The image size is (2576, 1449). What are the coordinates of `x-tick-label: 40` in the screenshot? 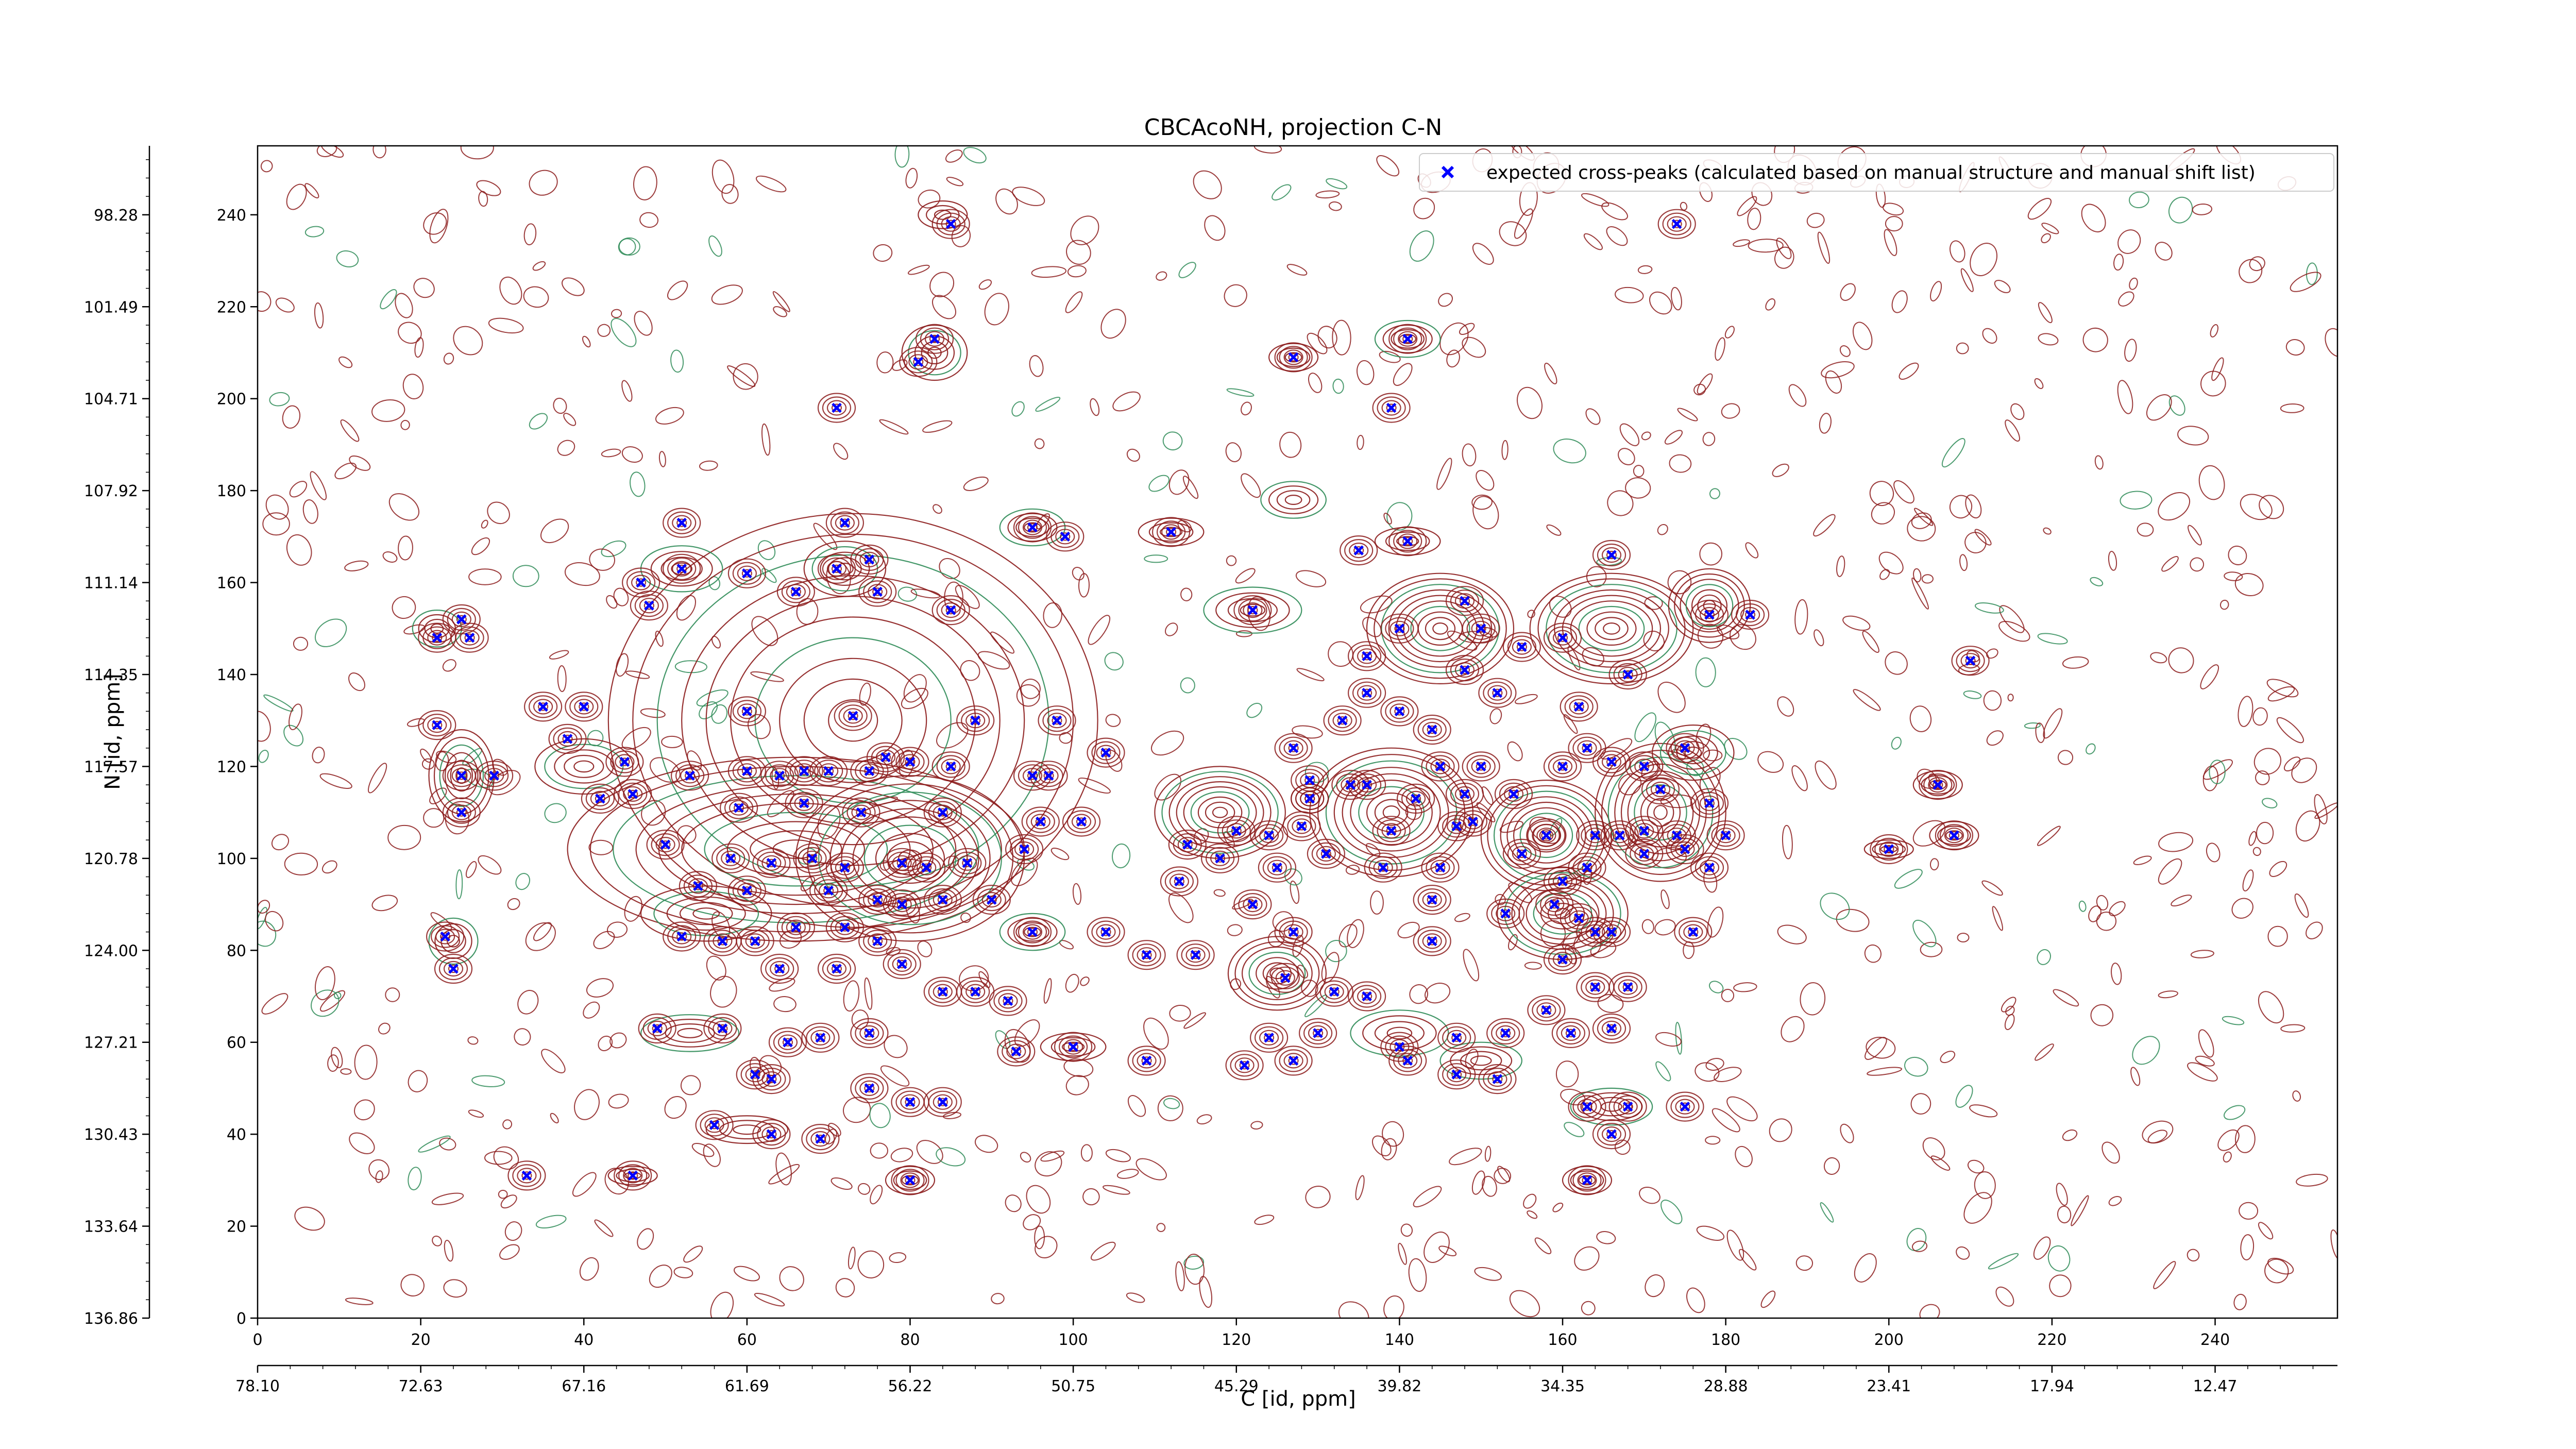 It's located at (584, 1340).